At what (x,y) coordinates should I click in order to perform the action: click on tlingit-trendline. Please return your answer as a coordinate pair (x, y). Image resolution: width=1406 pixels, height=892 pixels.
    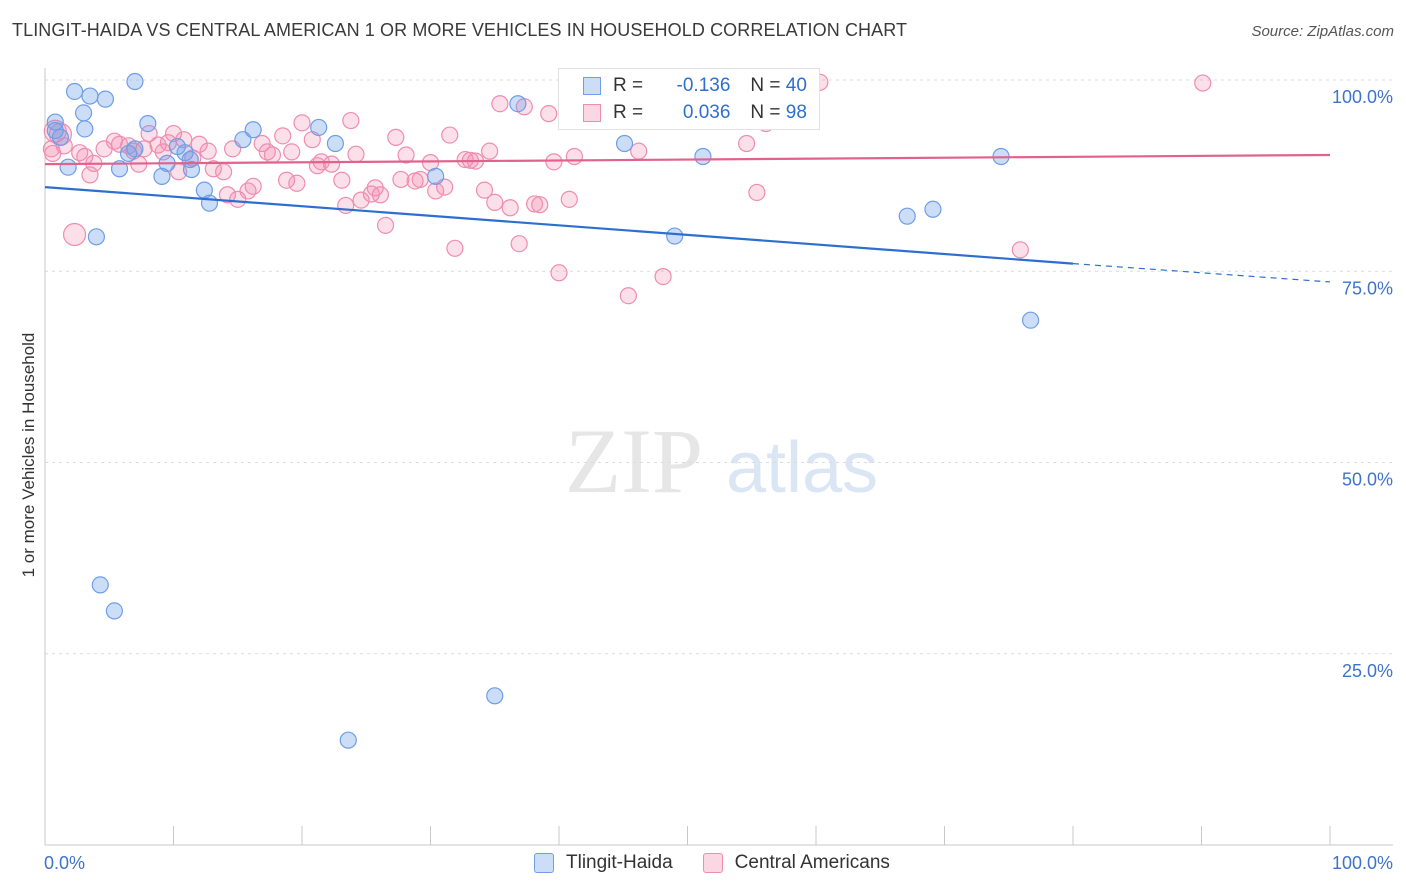
    Looking at the image, I should click on (559, 225).